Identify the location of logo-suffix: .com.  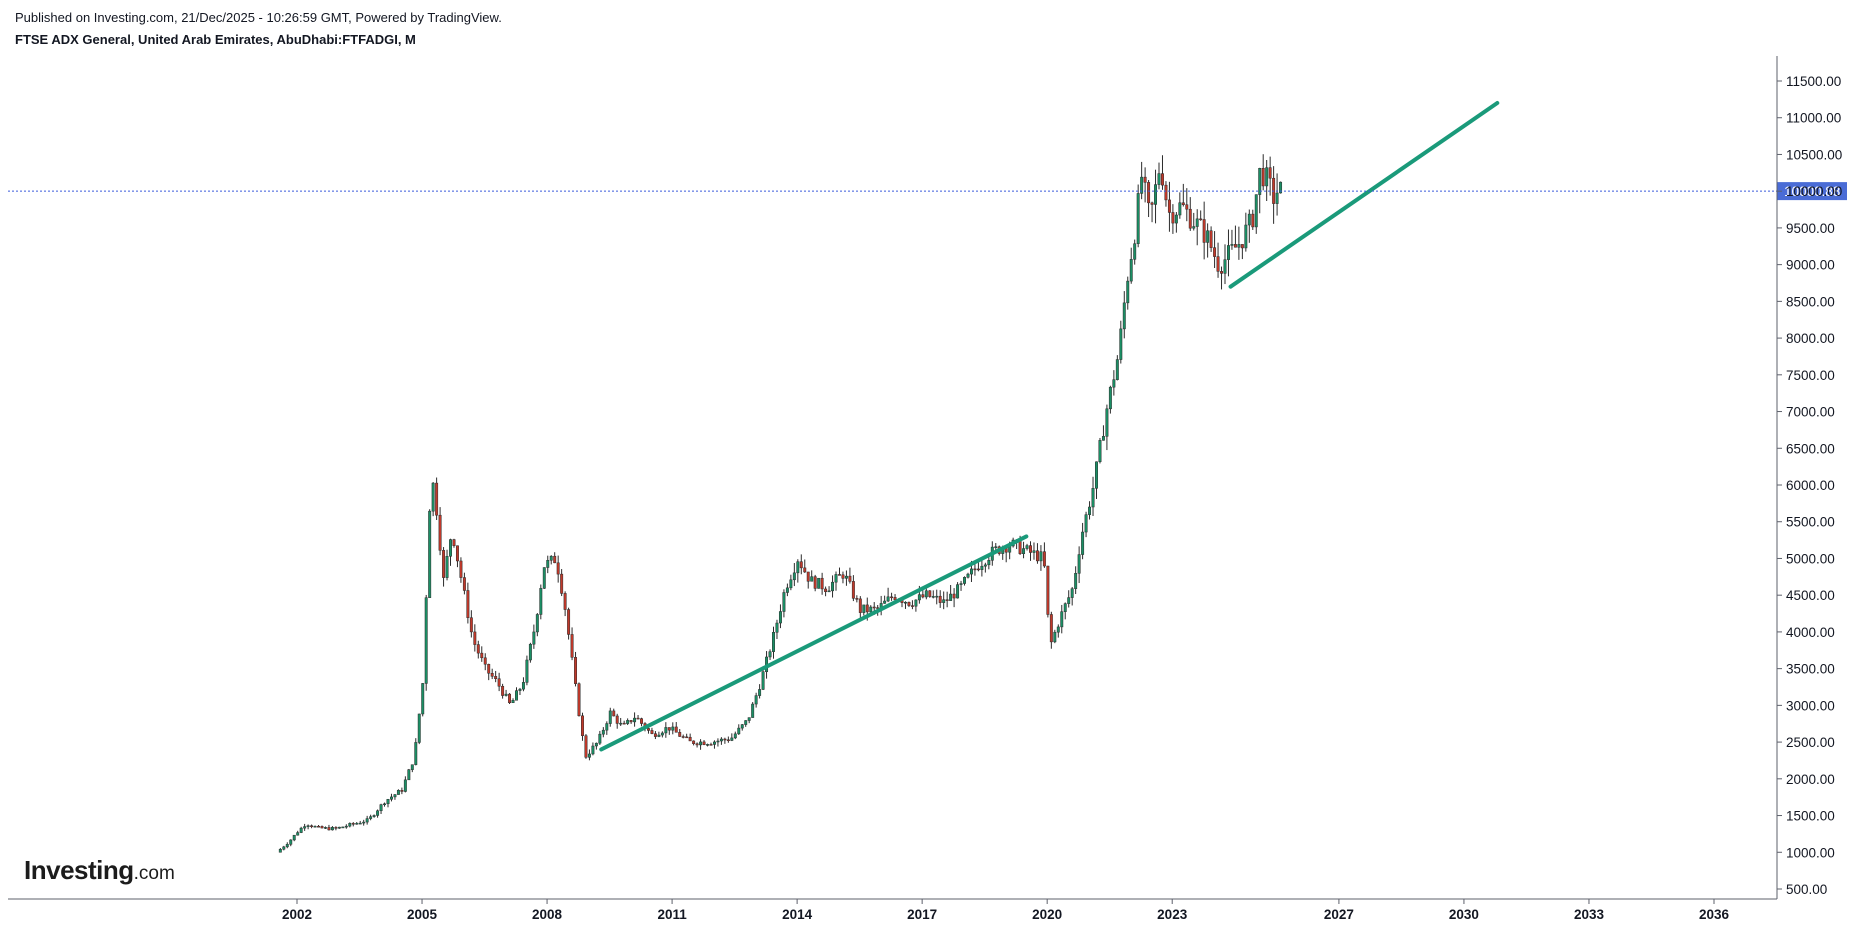
(154, 873).